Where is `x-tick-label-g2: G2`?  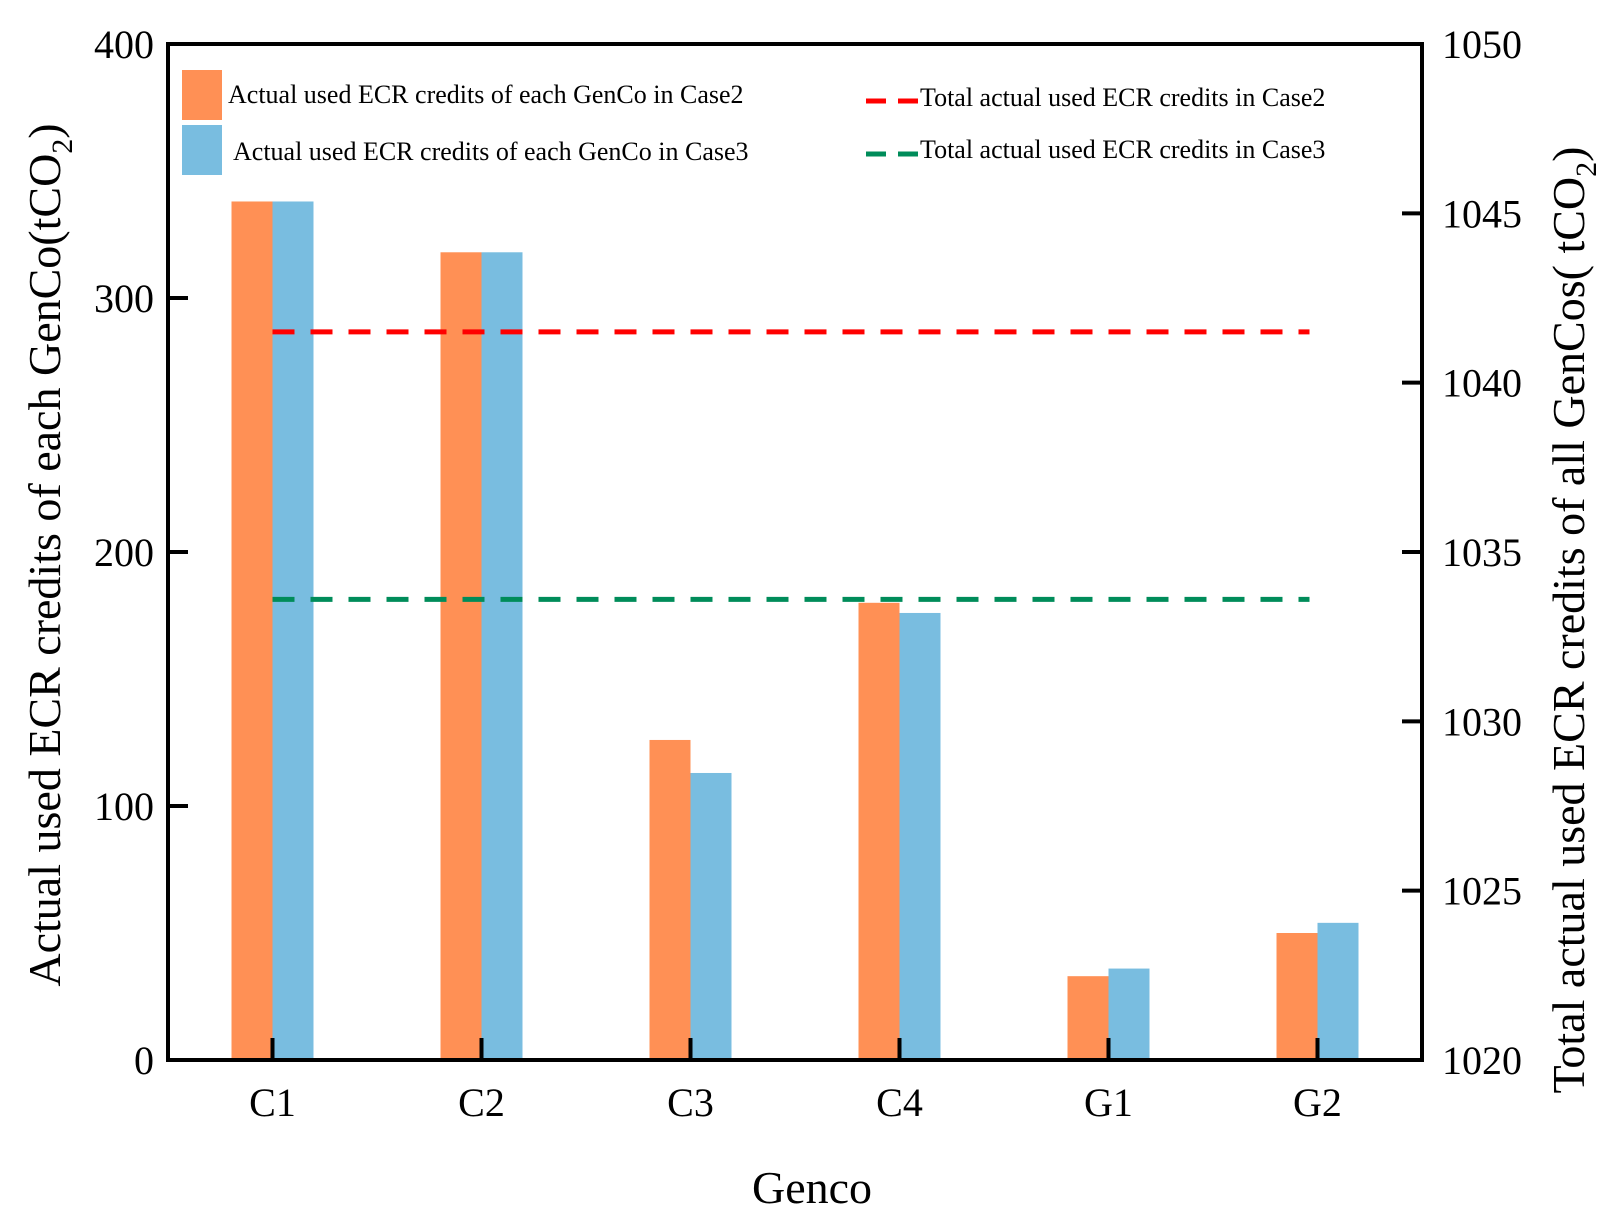 x-tick-label-g2: G2 is located at coordinates (1317, 1102).